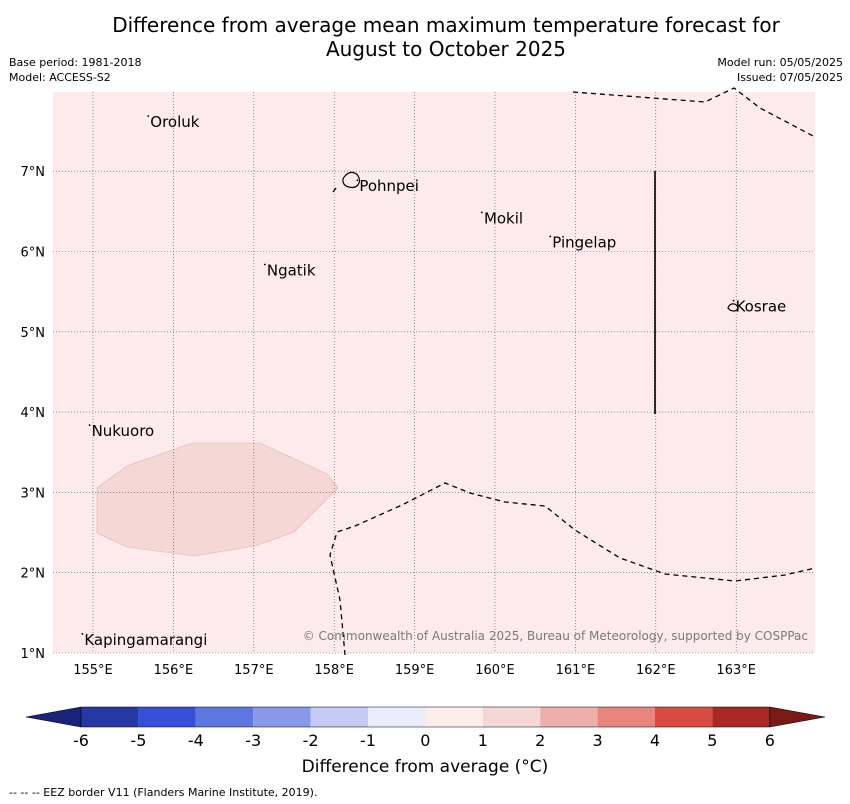  Describe the element at coordinates (123, 431) in the screenshot. I see `island-label-nukuoro: Nukuoro` at that location.